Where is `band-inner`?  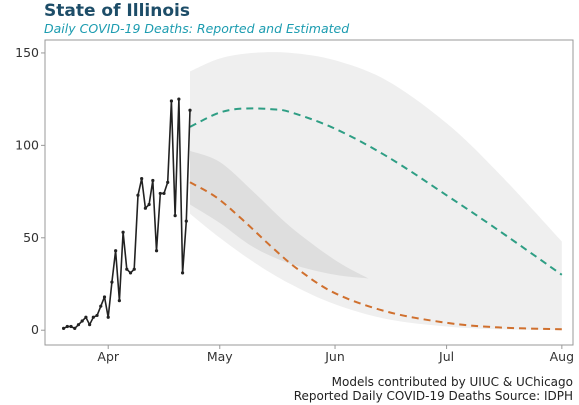 band-inner is located at coordinates (279, 214).